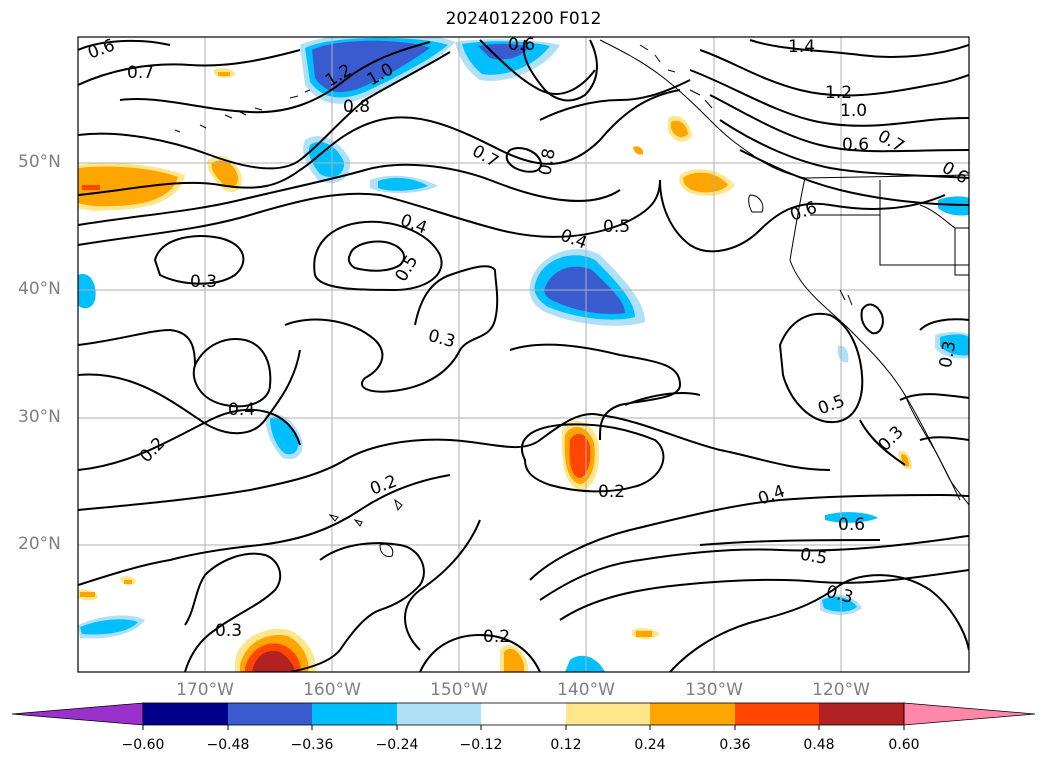 This screenshot has height=765, width=1047. I want to click on colorbar-tick-label: 0.36, so click(735, 745).